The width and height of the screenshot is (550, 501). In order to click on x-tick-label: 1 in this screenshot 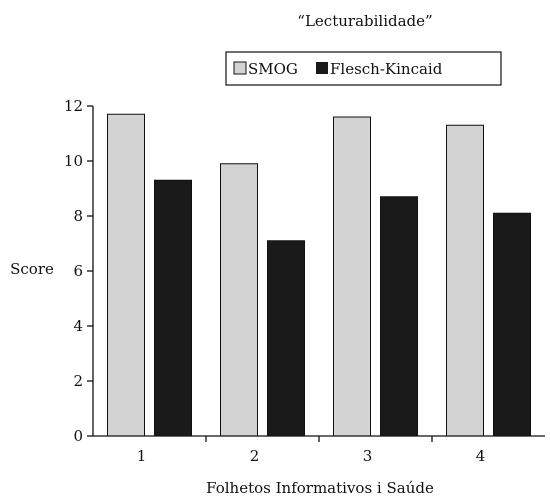, I will do `click(142, 456)`.